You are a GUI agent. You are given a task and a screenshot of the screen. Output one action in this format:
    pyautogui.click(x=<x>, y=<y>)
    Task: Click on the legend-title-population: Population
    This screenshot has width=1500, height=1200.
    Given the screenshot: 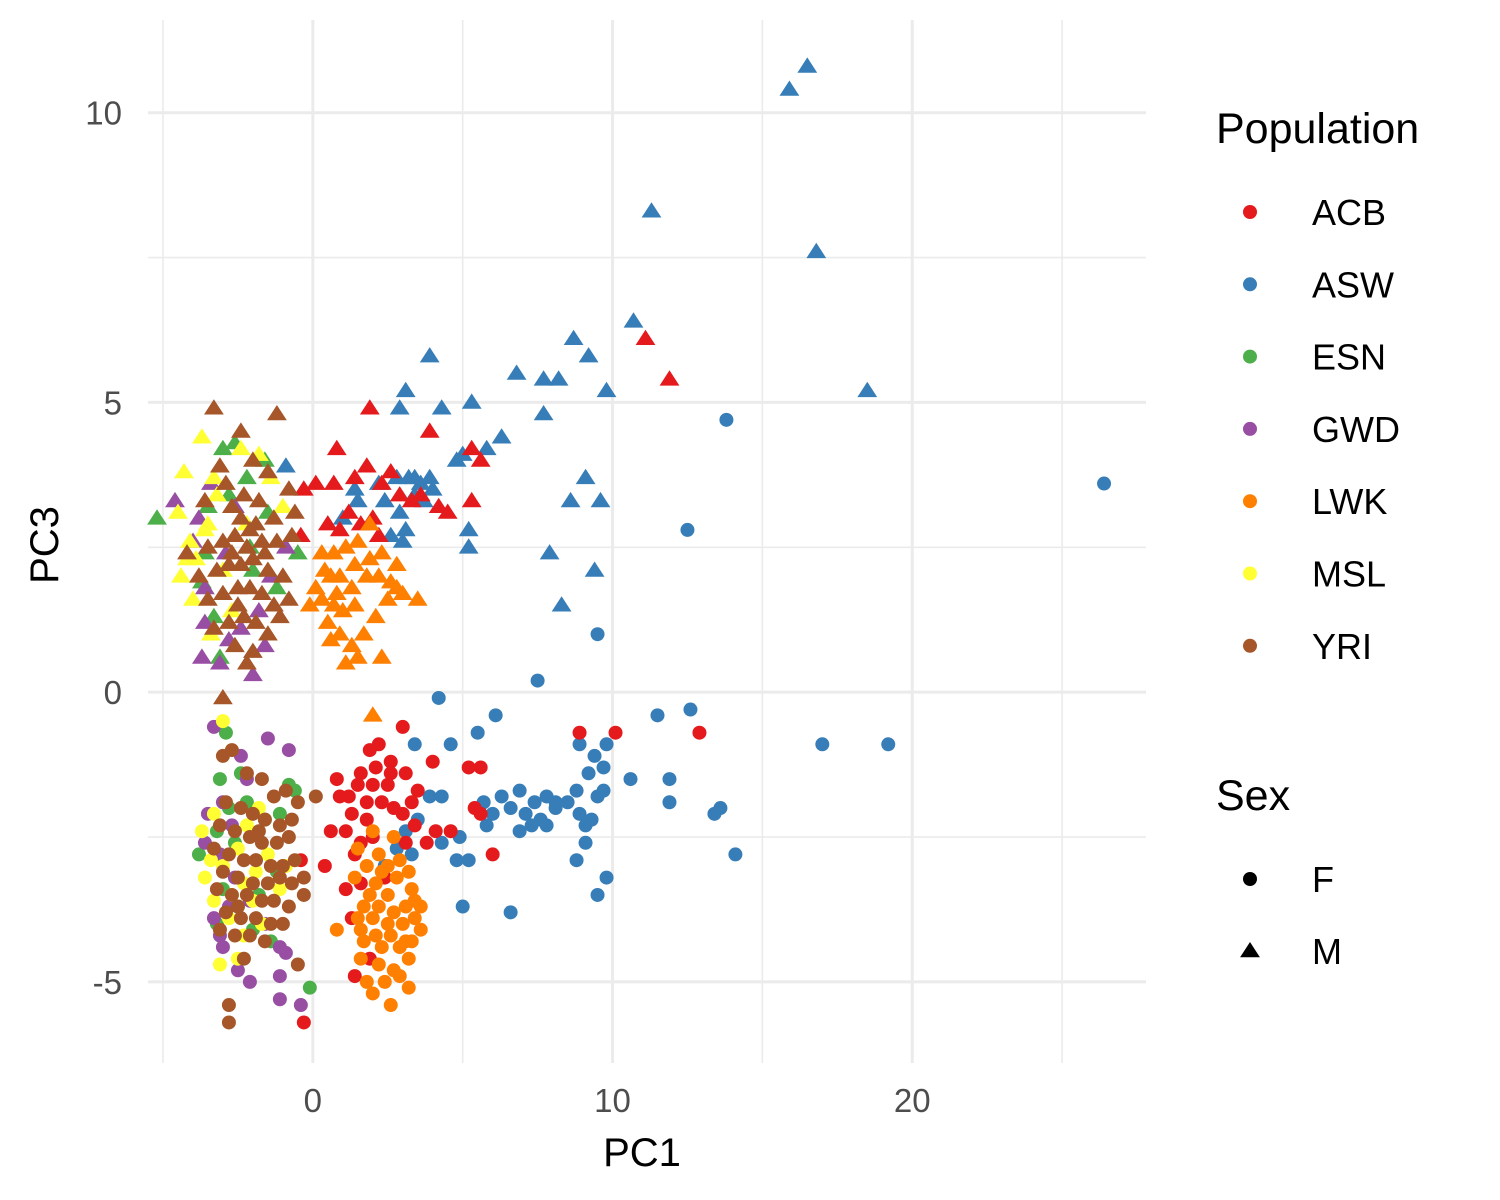 What is the action you would take?
    pyautogui.click(x=1317, y=129)
    